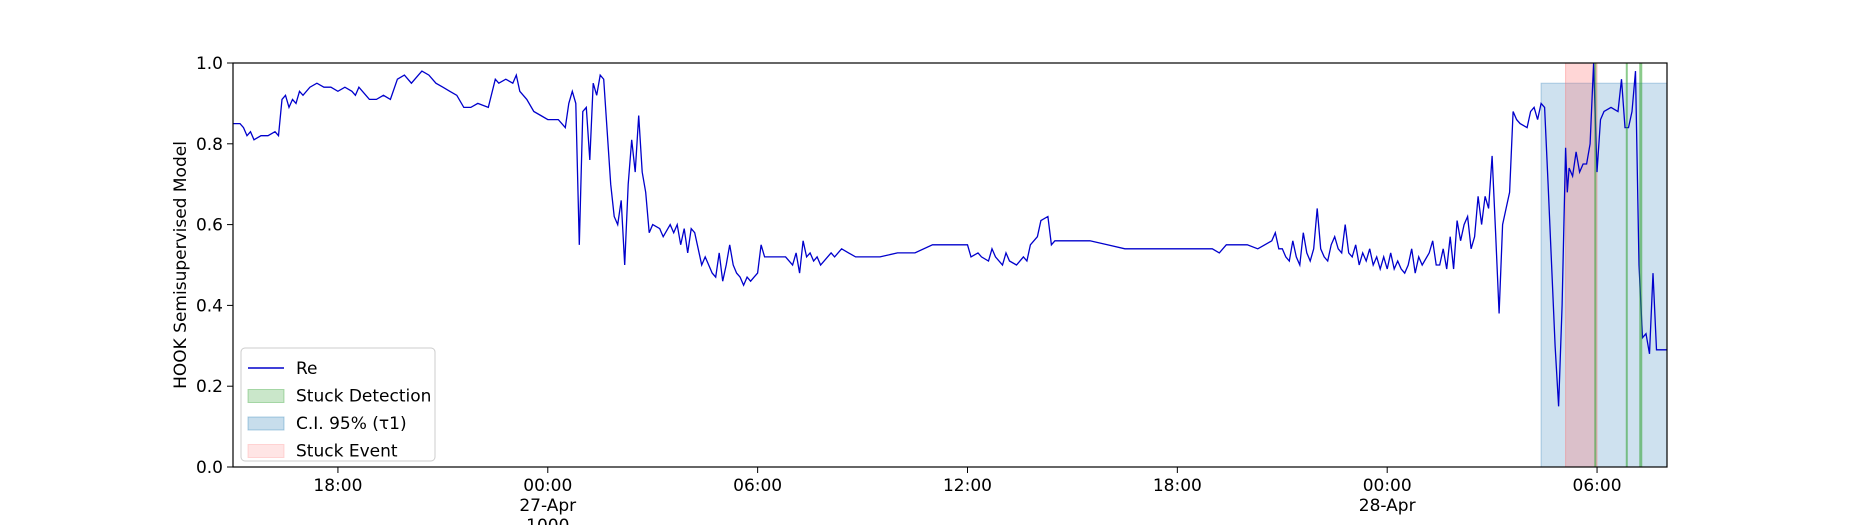 Image resolution: width=1850 pixels, height=525 pixels. Describe the element at coordinates (209, 64) in the screenshot. I see `y-tick-label: 1.0` at that location.